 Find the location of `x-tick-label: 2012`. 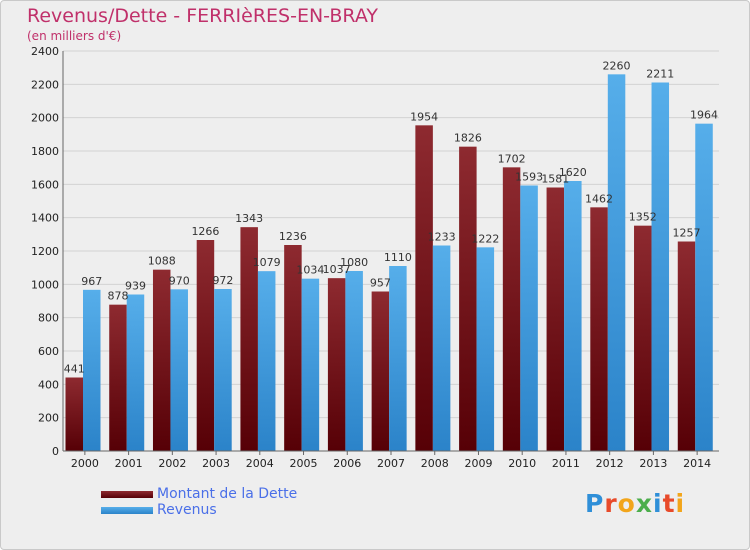

x-tick-label: 2012 is located at coordinates (610, 463).